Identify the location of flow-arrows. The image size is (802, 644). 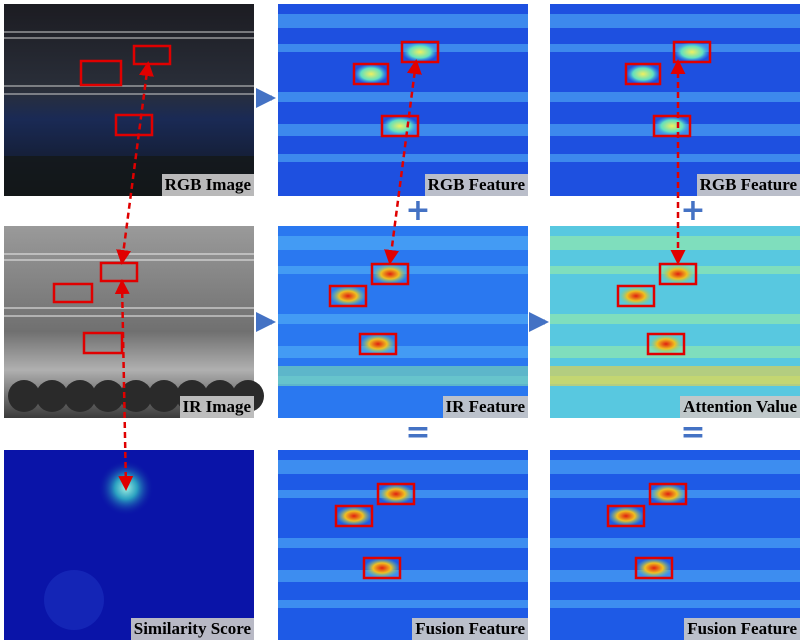
(402, 210).